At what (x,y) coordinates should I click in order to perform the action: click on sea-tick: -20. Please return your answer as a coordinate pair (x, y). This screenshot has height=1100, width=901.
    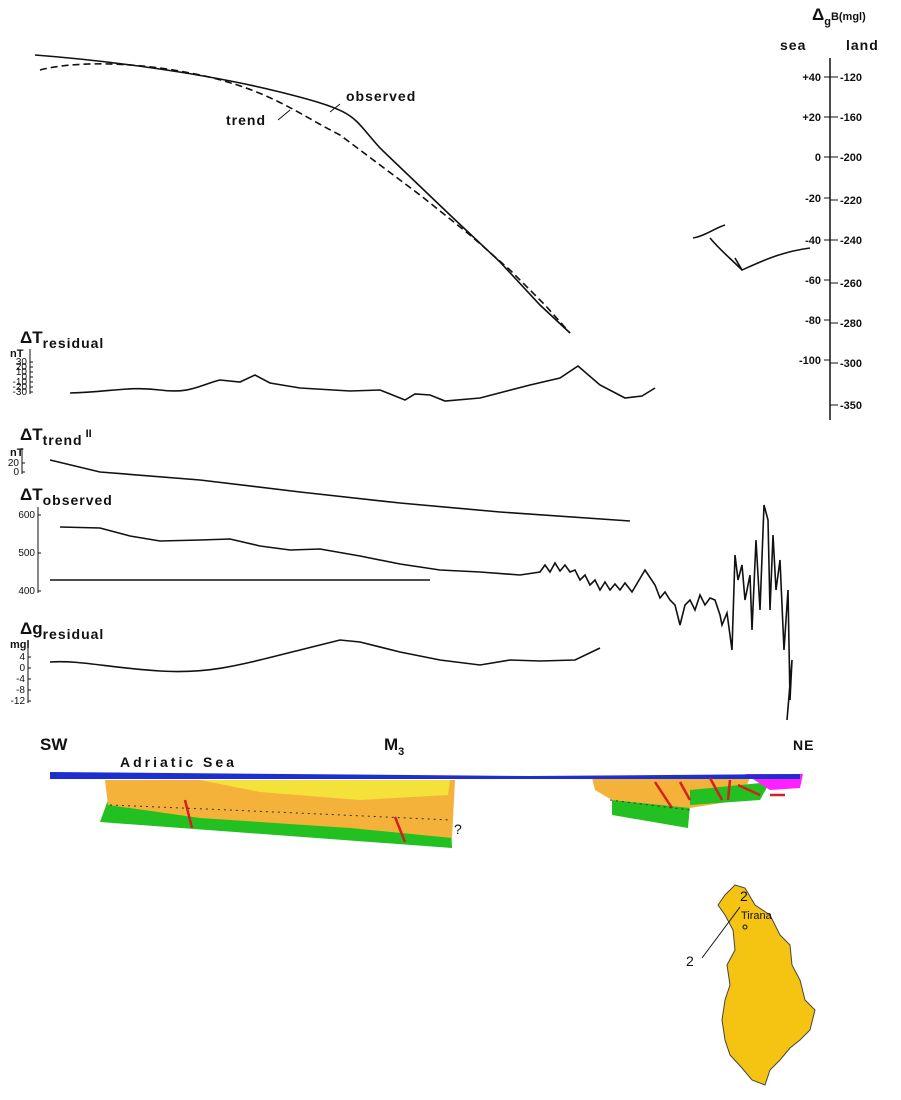
    Looking at the image, I should click on (813, 199).